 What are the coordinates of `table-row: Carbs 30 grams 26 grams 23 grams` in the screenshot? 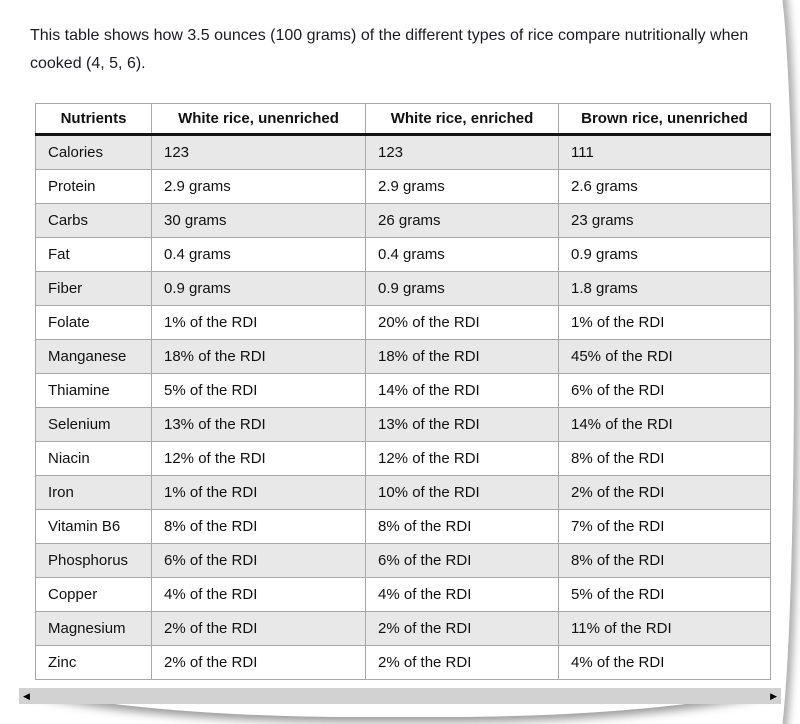 It's located at (403, 220).